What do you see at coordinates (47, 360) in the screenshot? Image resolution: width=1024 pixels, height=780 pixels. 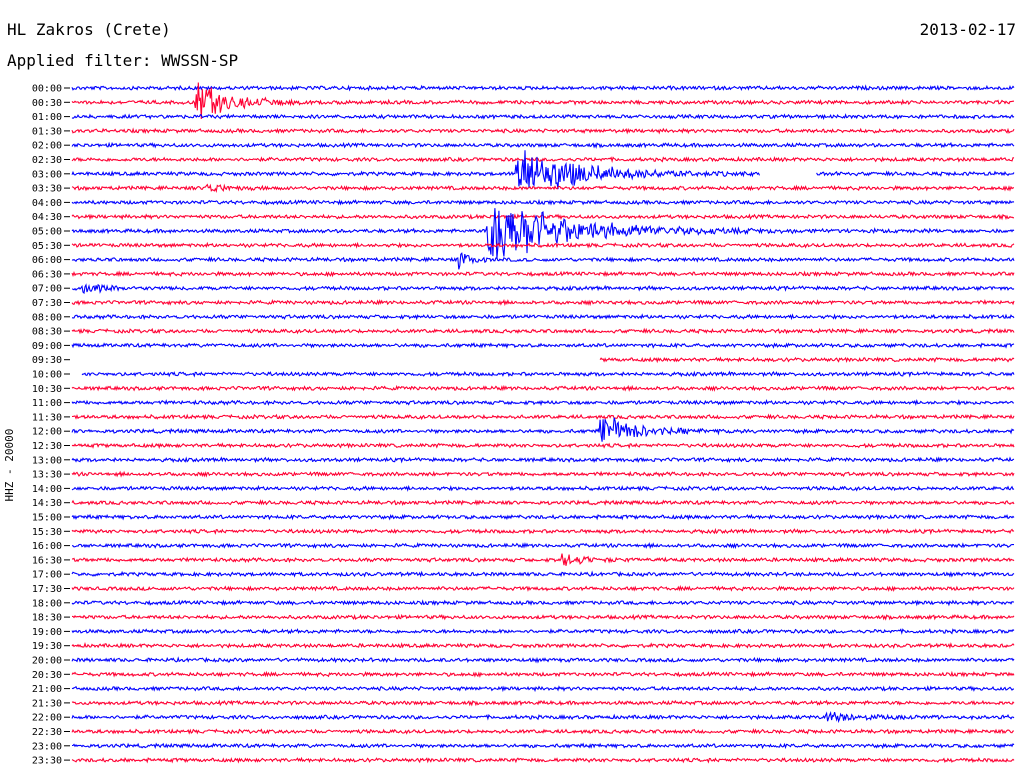 I see `time-tick-label: 09:30` at bounding box center [47, 360].